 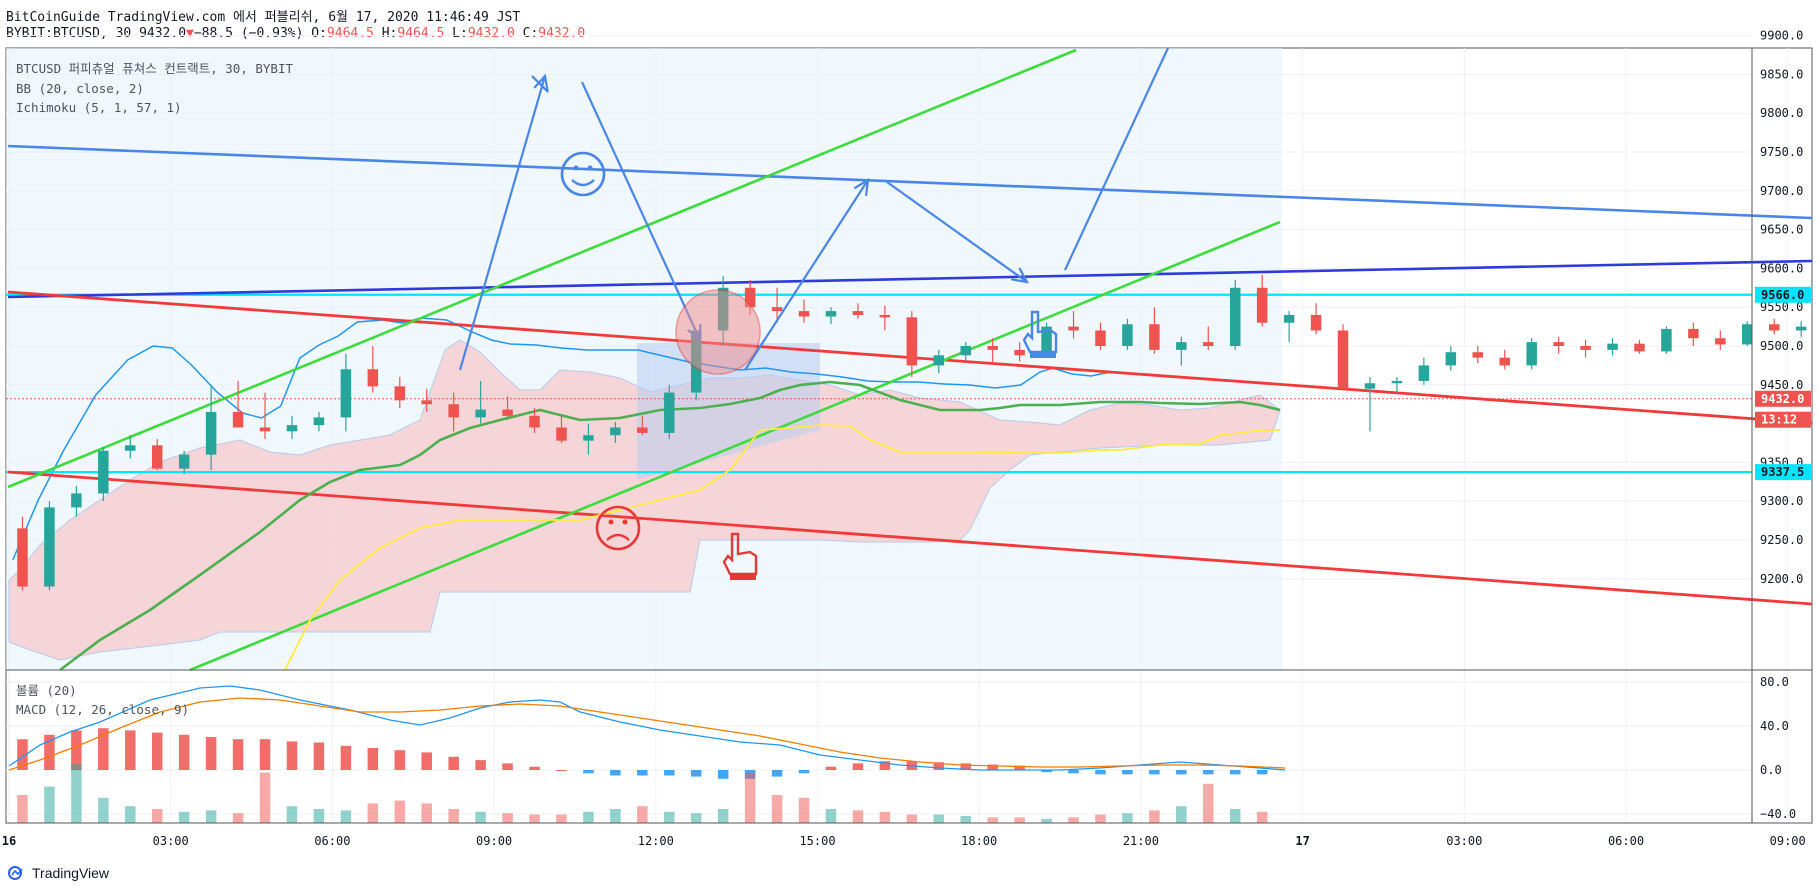 What do you see at coordinates (69, 33) in the screenshot?
I see `symbol: BYBIT:BTCUSD, 30` at bounding box center [69, 33].